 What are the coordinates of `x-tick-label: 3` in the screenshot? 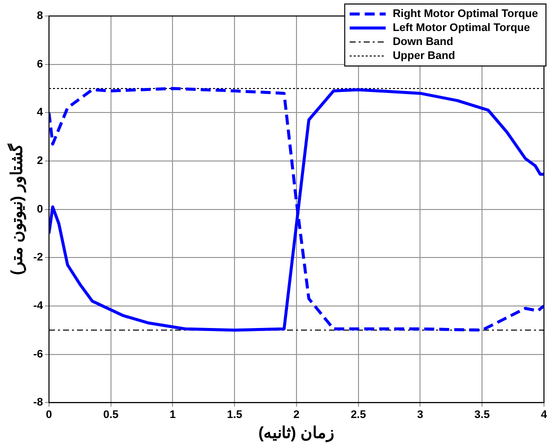 It's located at (420, 415).